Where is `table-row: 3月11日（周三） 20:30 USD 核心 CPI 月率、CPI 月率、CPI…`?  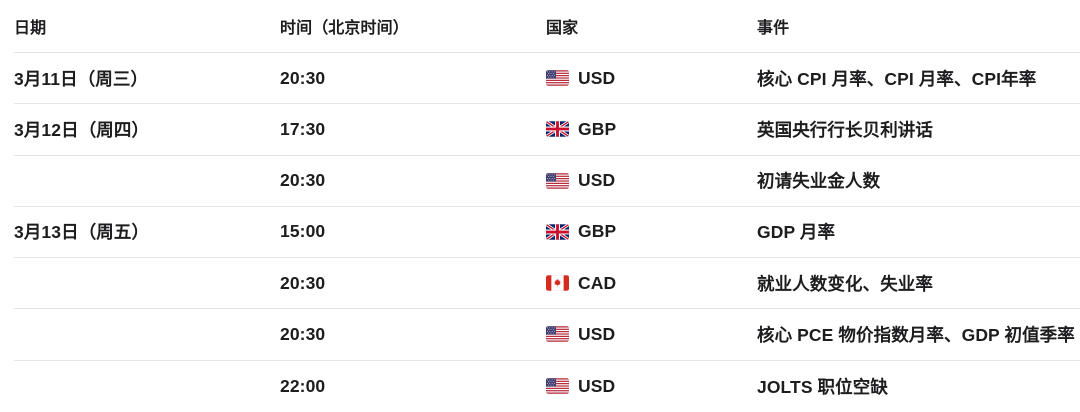 table-row: 3月11日（周三） 20:30 USD 核心 CPI 月率、CPI 月率、CPI… is located at coordinates (547, 79).